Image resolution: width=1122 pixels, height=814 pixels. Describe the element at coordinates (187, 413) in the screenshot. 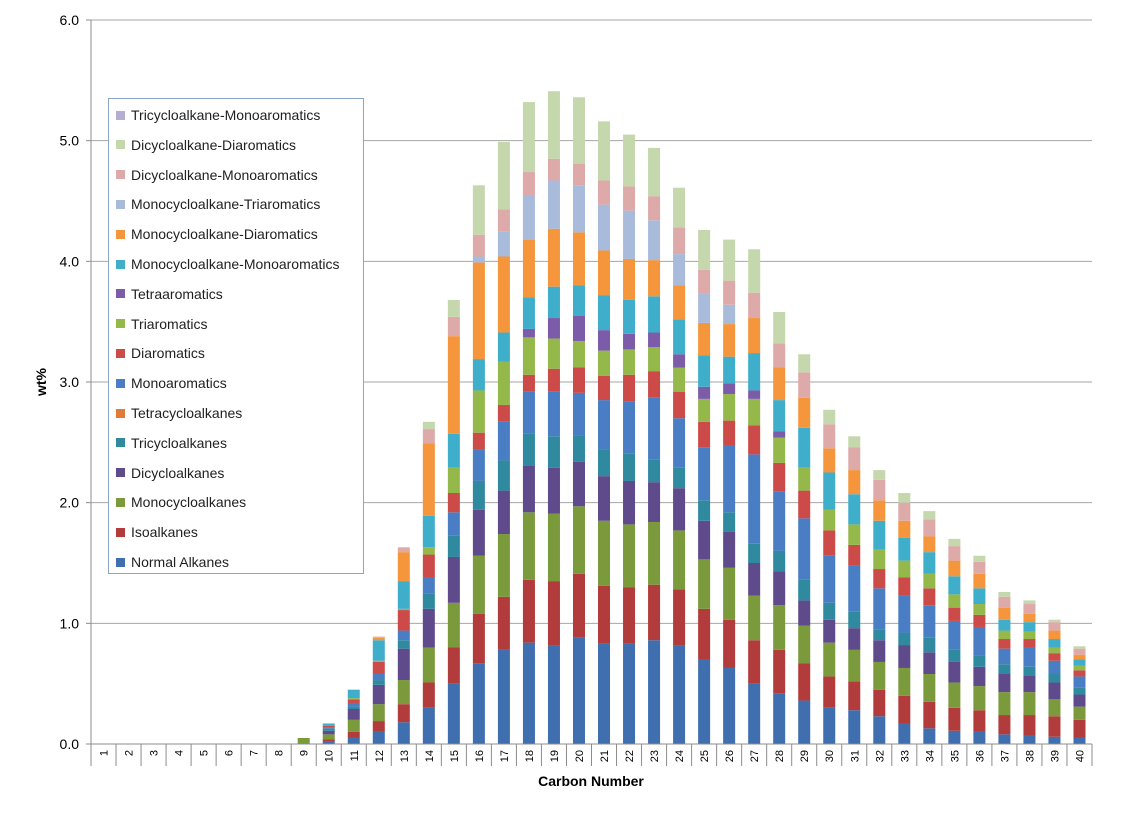

I see `legend-label: Tetracycloalkanes` at that location.